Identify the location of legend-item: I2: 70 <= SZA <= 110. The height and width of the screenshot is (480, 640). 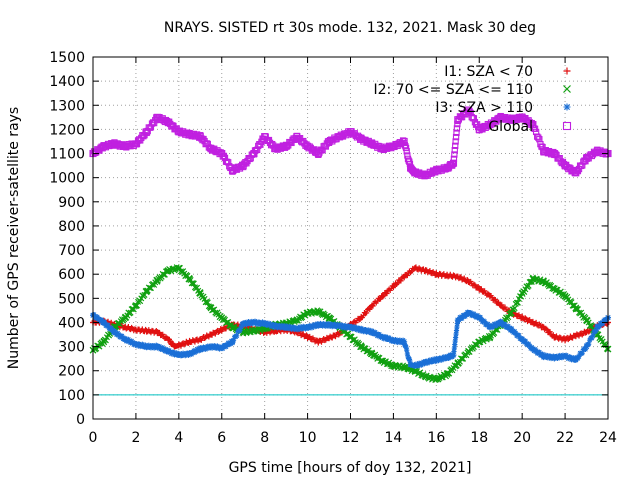
(472, 90).